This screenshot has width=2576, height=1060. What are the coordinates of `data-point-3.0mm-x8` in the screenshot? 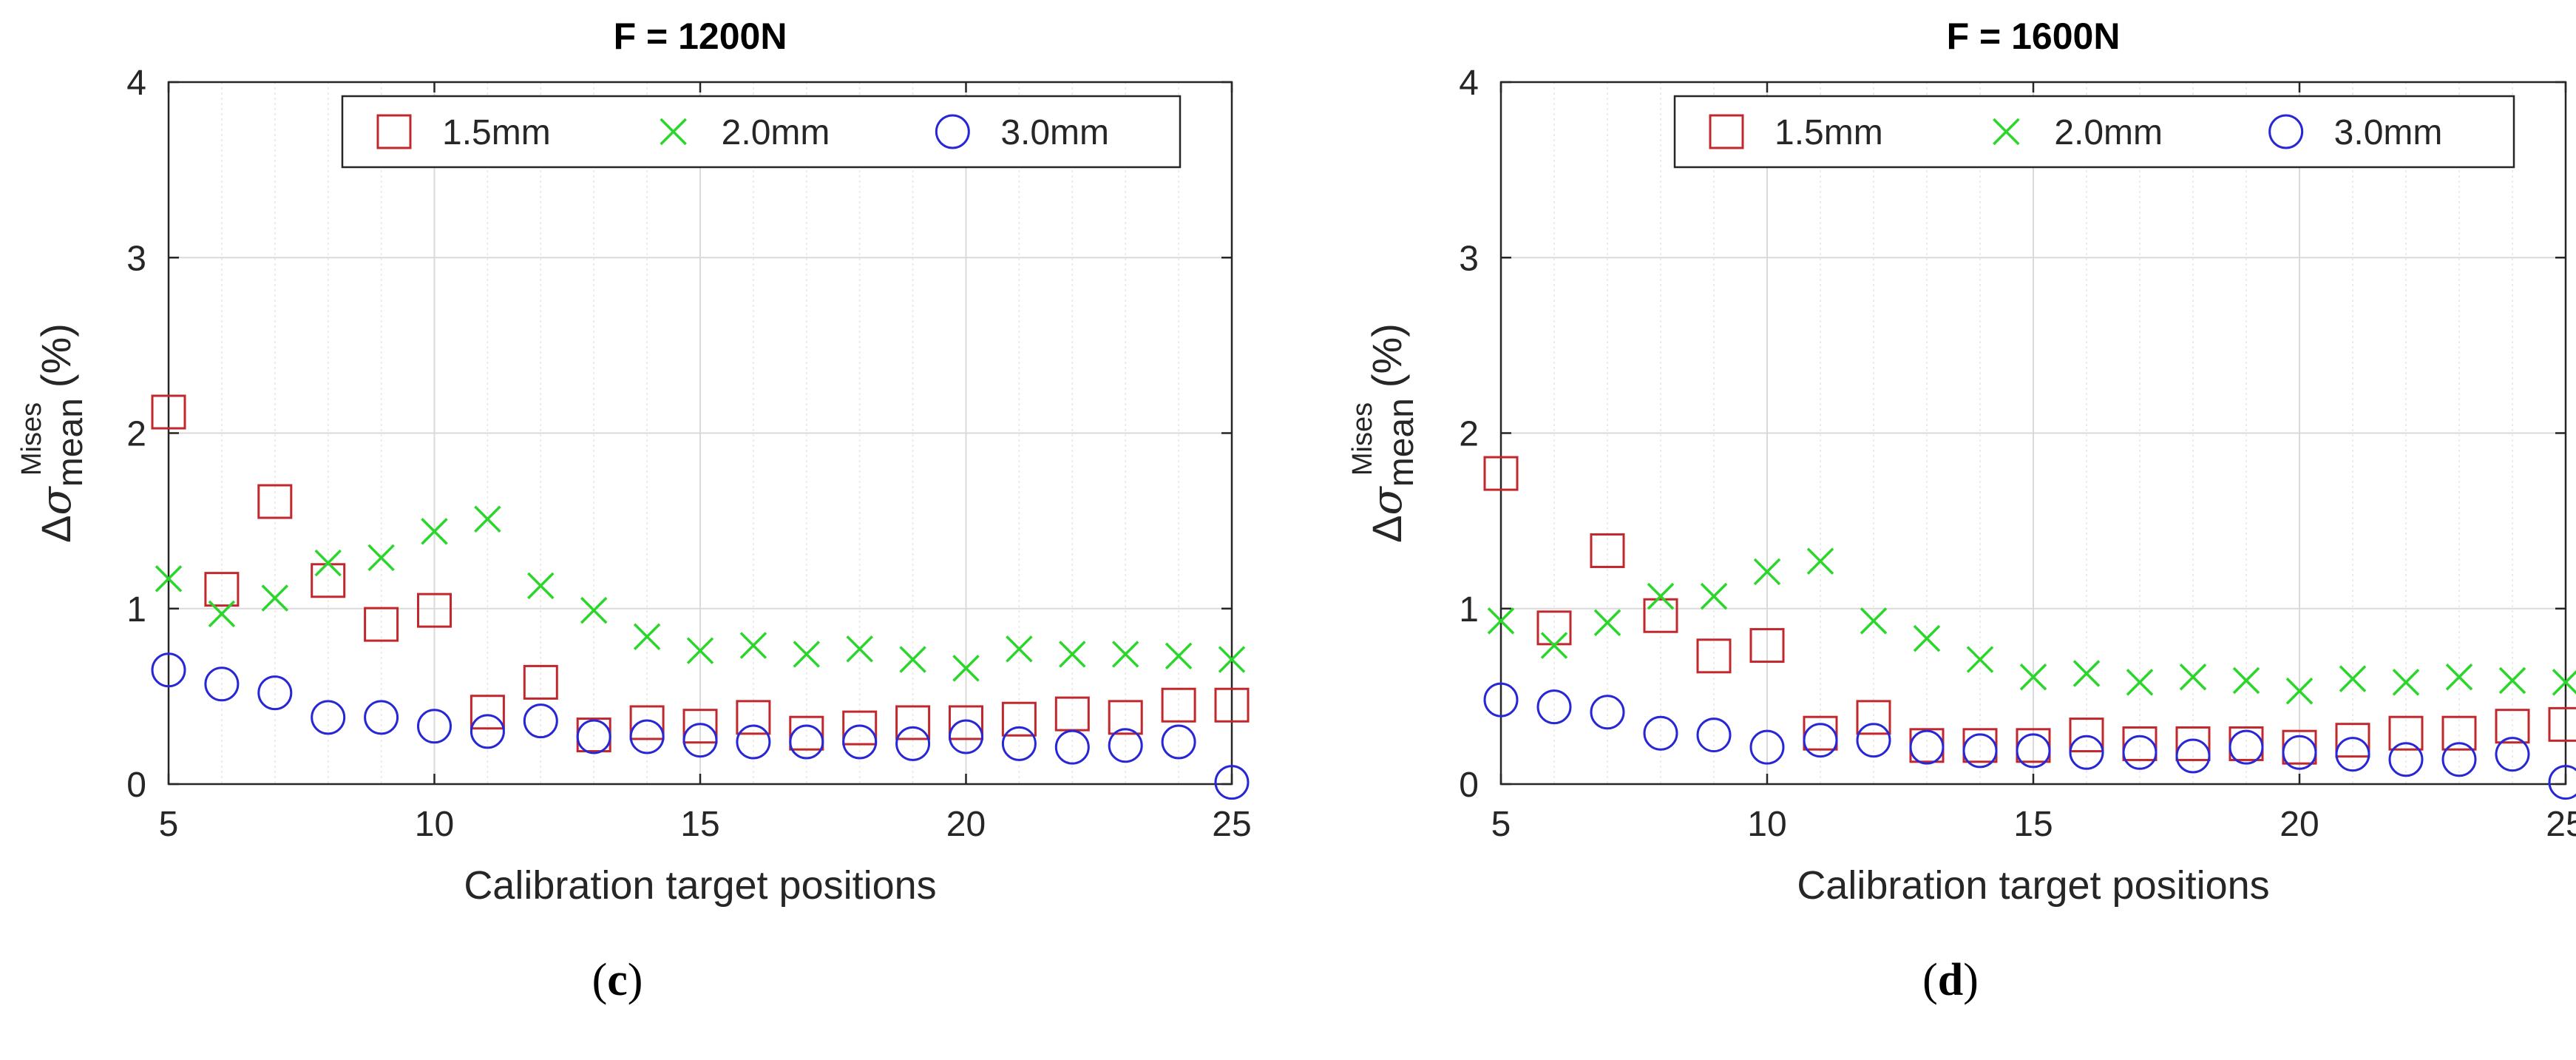 It's located at (328, 717).